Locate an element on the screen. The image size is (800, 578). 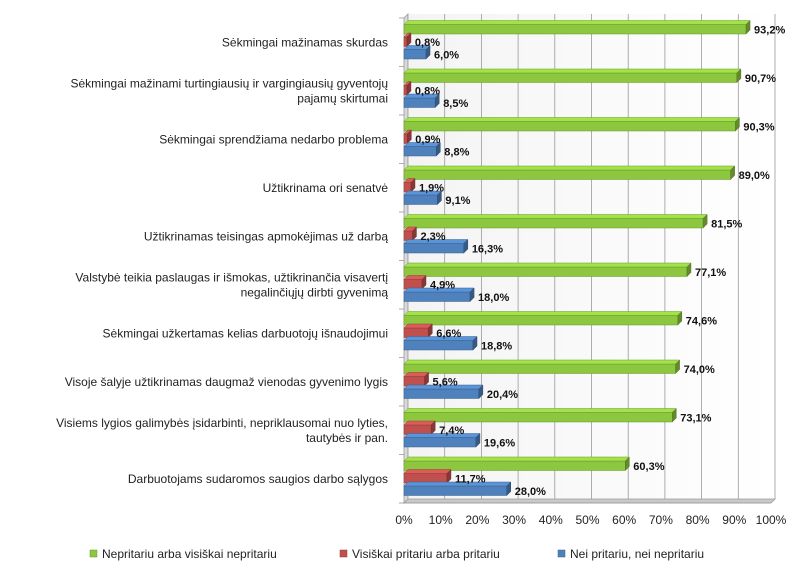
x-tick-label: 60% is located at coordinates (624, 520).